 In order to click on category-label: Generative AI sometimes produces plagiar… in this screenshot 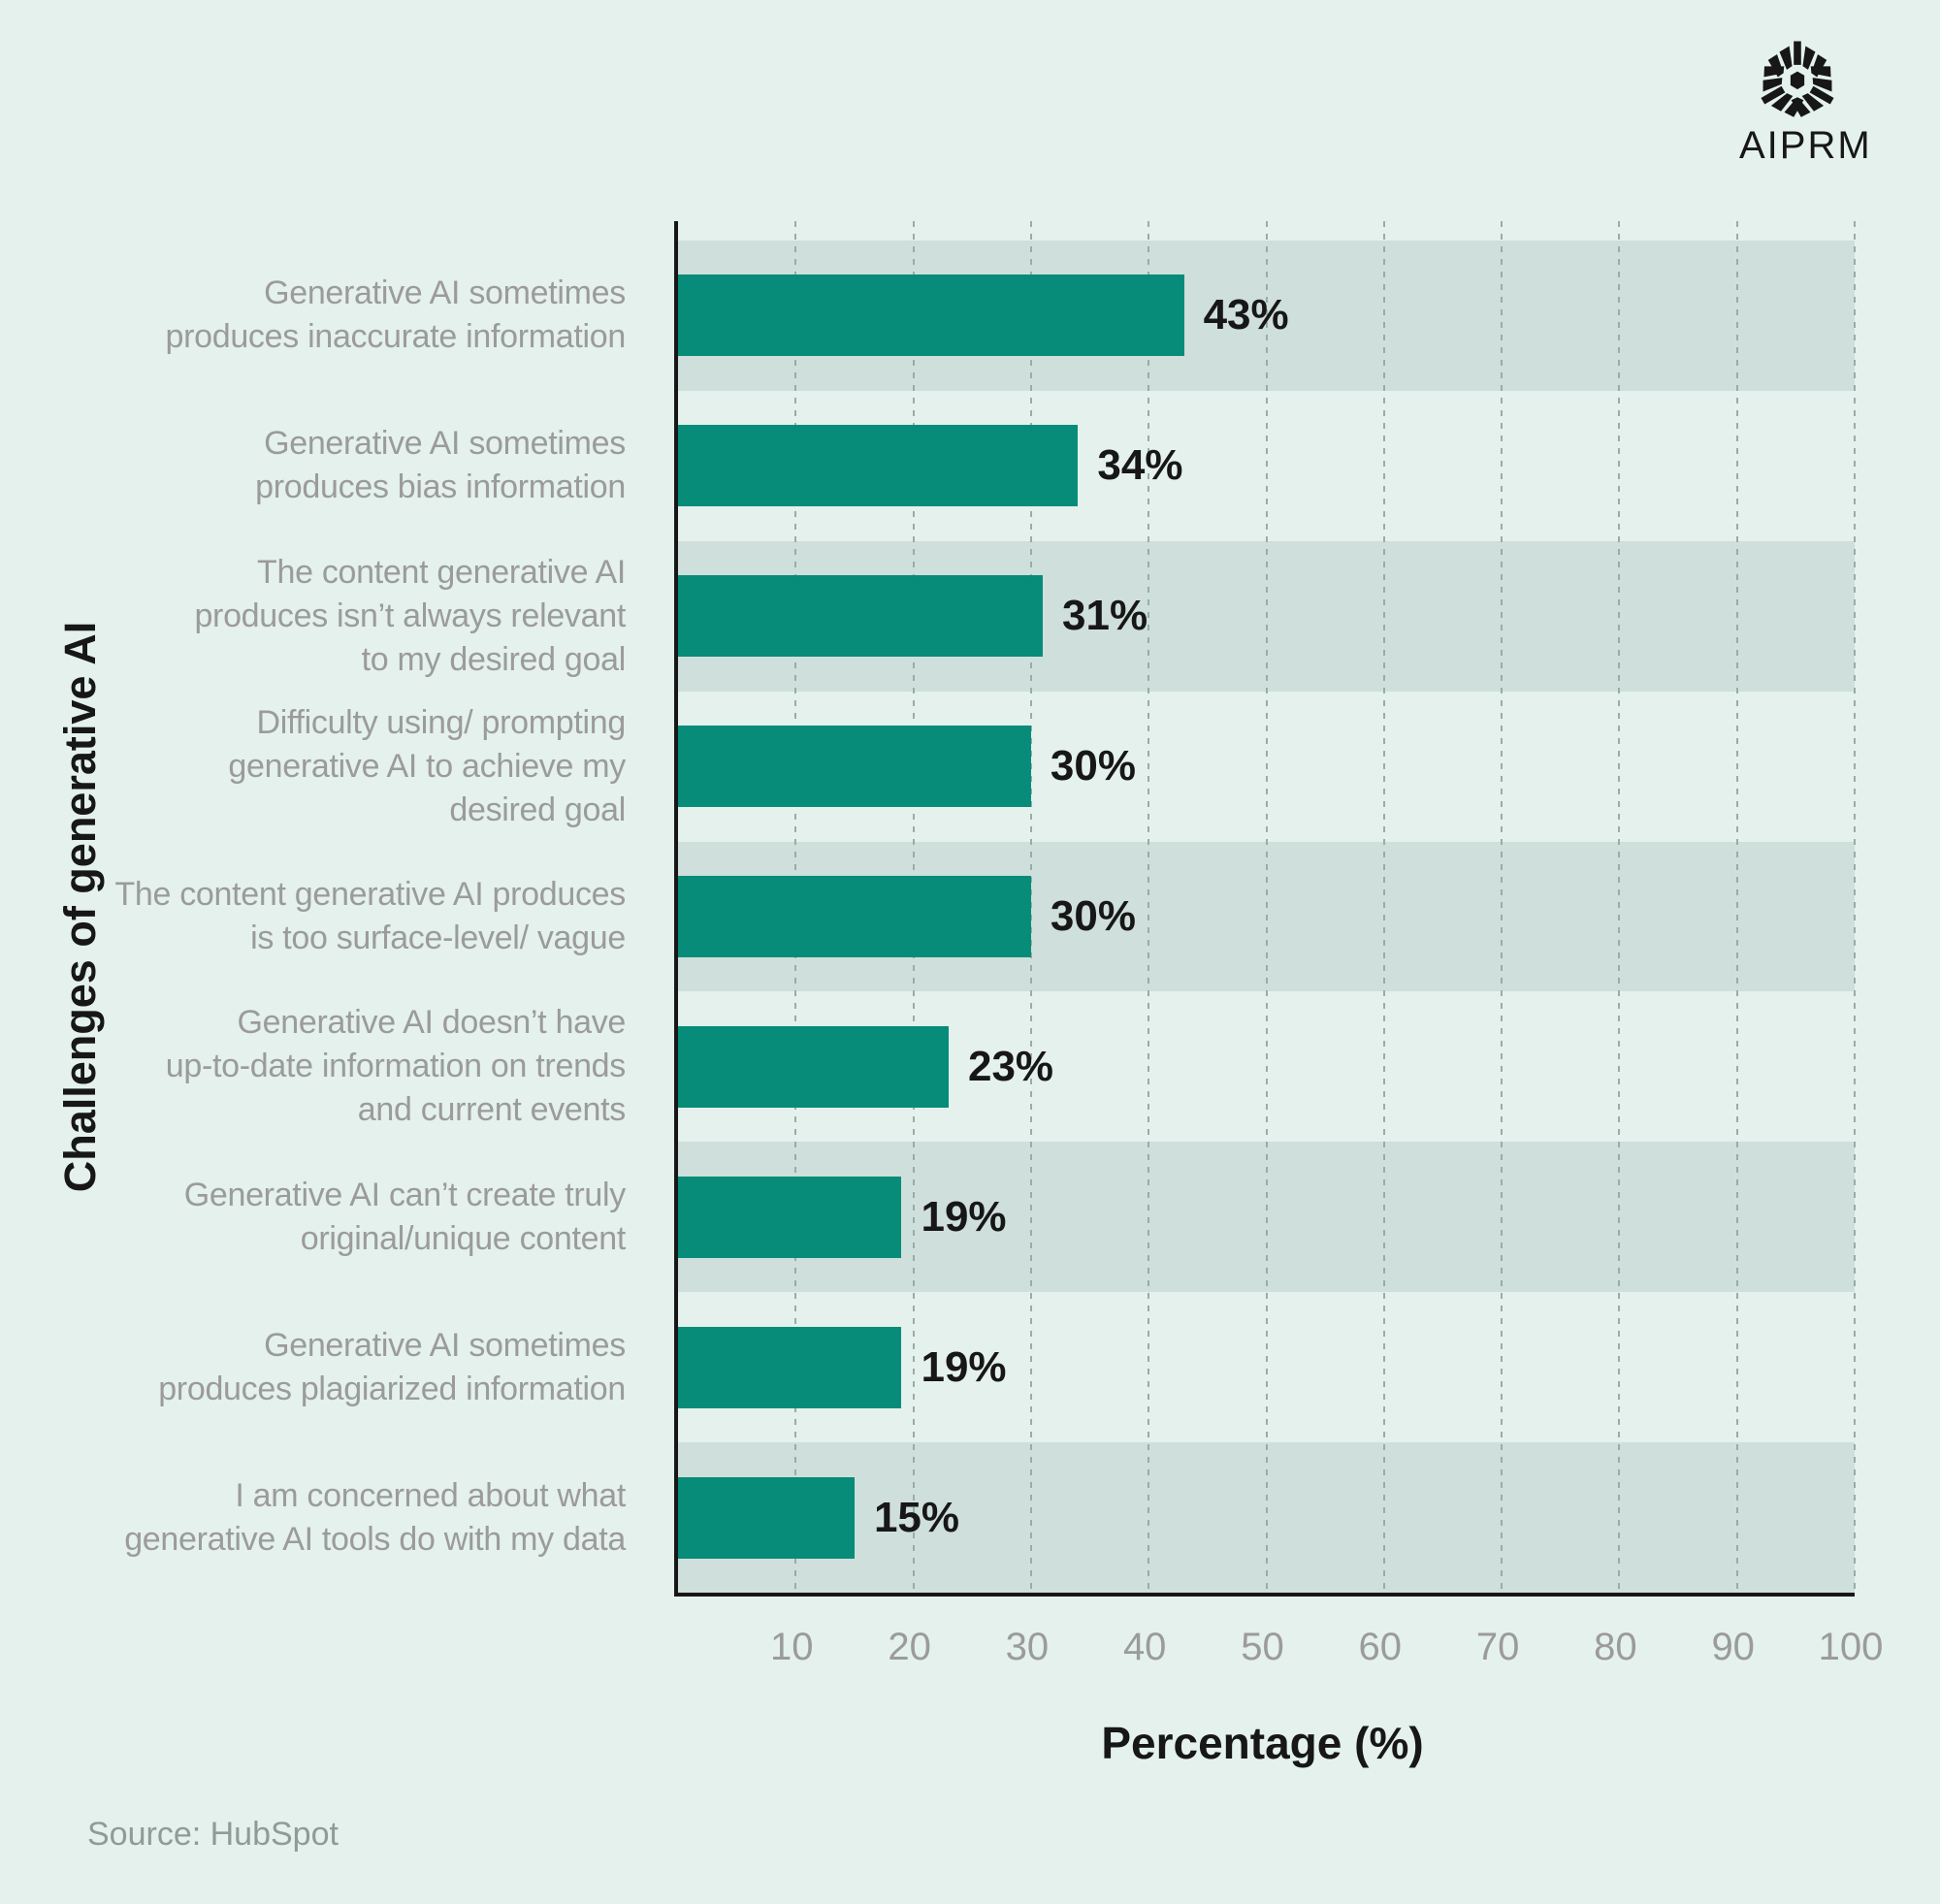, I will do `click(392, 1366)`.